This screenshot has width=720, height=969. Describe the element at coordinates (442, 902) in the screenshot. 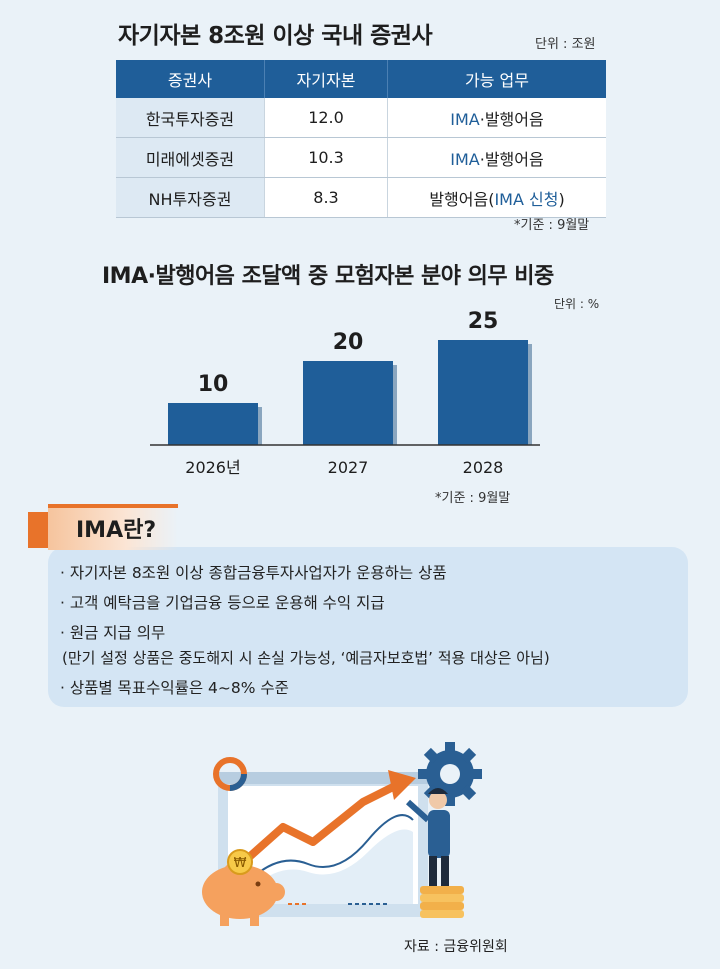

I see `coin-stack-icon` at that location.